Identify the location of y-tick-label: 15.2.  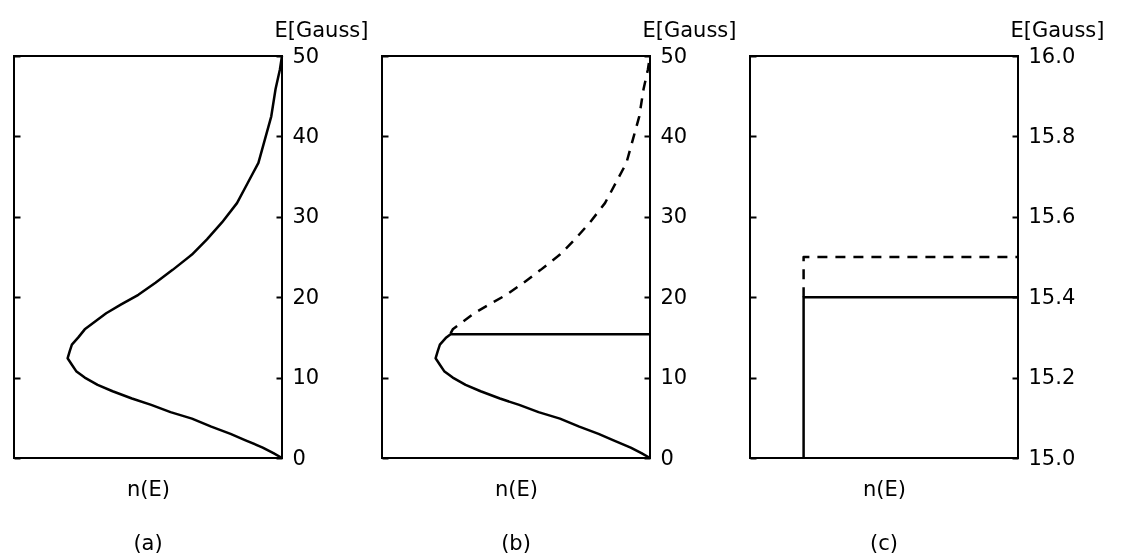
(1052, 377).